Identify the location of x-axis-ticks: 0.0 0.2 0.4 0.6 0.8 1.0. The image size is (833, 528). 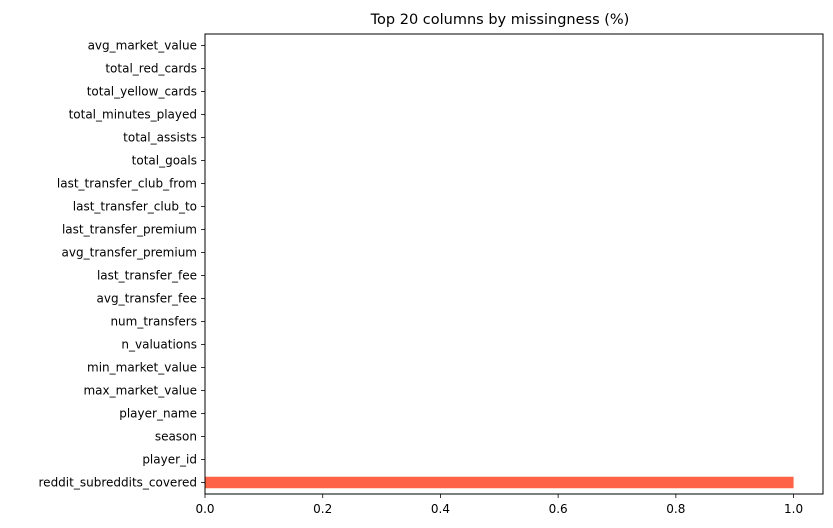
(499, 505).